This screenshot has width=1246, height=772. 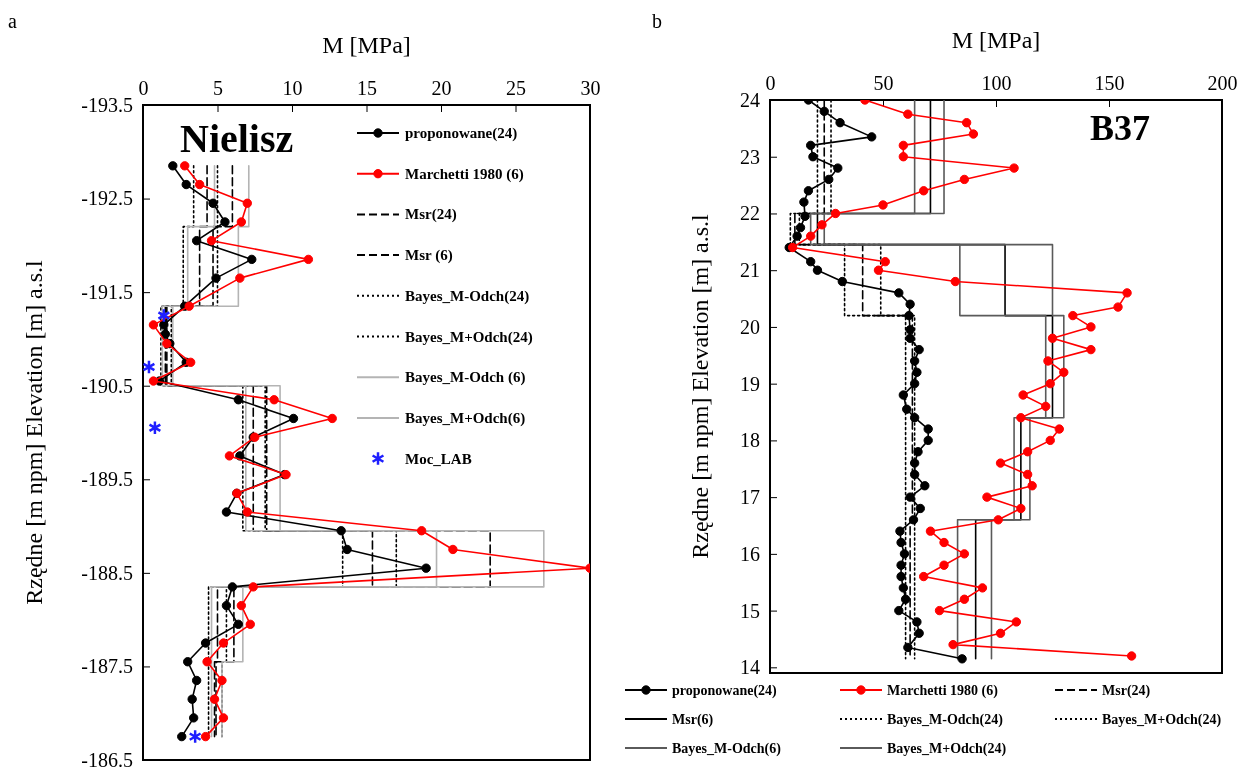 What do you see at coordinates (750, 213) in the screenshot?
I see `y-tick-label: 22` at bounding box center [750, 213].